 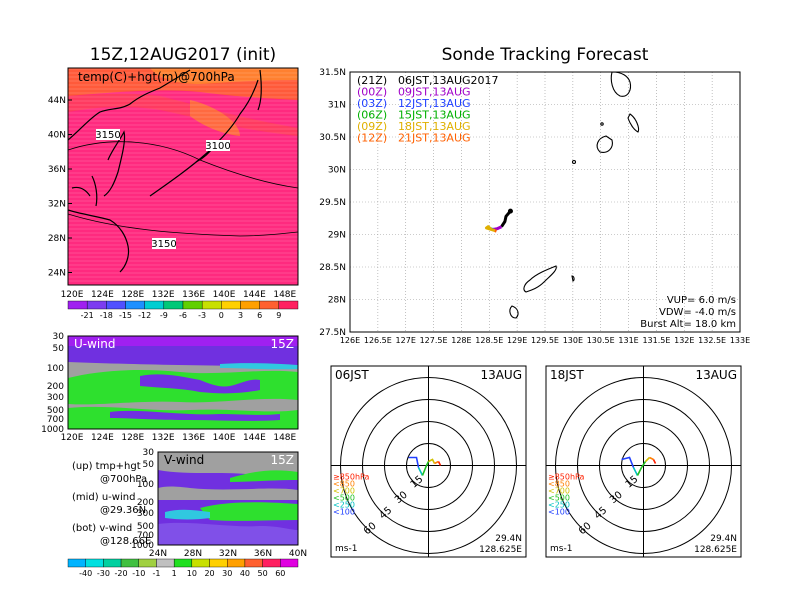 What do you see at coordinates (332, 138) in the screenshot?
I see `y-tick-label: 30.5N` at bounding box center [332, 138].